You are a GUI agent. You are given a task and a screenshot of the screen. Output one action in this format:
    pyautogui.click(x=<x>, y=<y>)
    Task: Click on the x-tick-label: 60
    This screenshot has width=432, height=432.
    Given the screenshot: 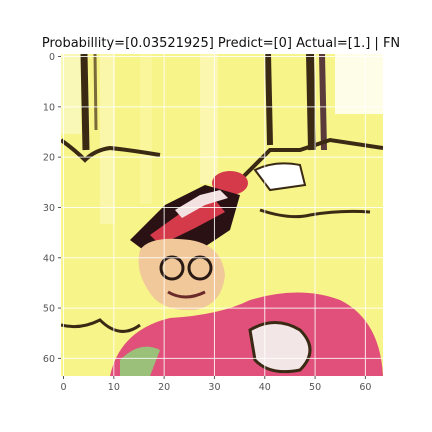 What is the action you would take?
    pyautogui.click(x=365, y=387)
    